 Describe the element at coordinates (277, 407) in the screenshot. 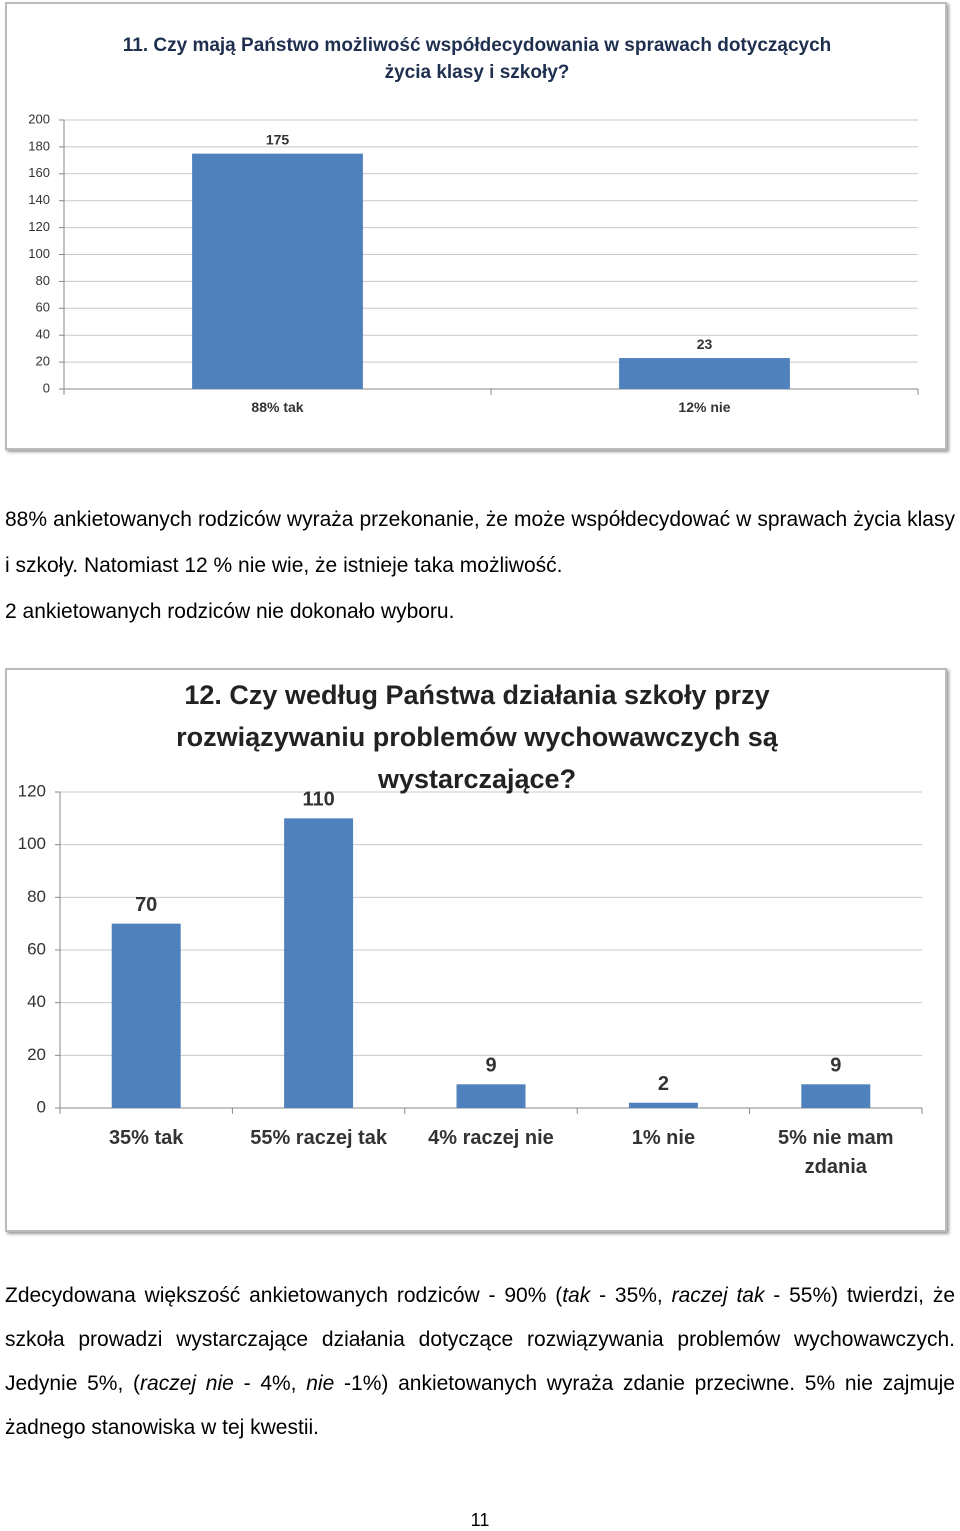

I see `x-tick-label: 88% tak` at that location.